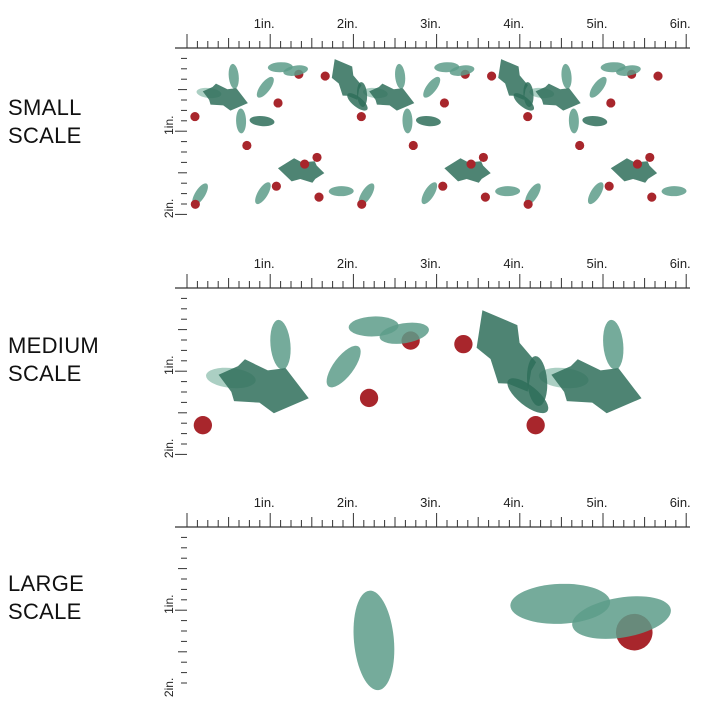  I want to click on label-line: LARGE, so click(46, 583).